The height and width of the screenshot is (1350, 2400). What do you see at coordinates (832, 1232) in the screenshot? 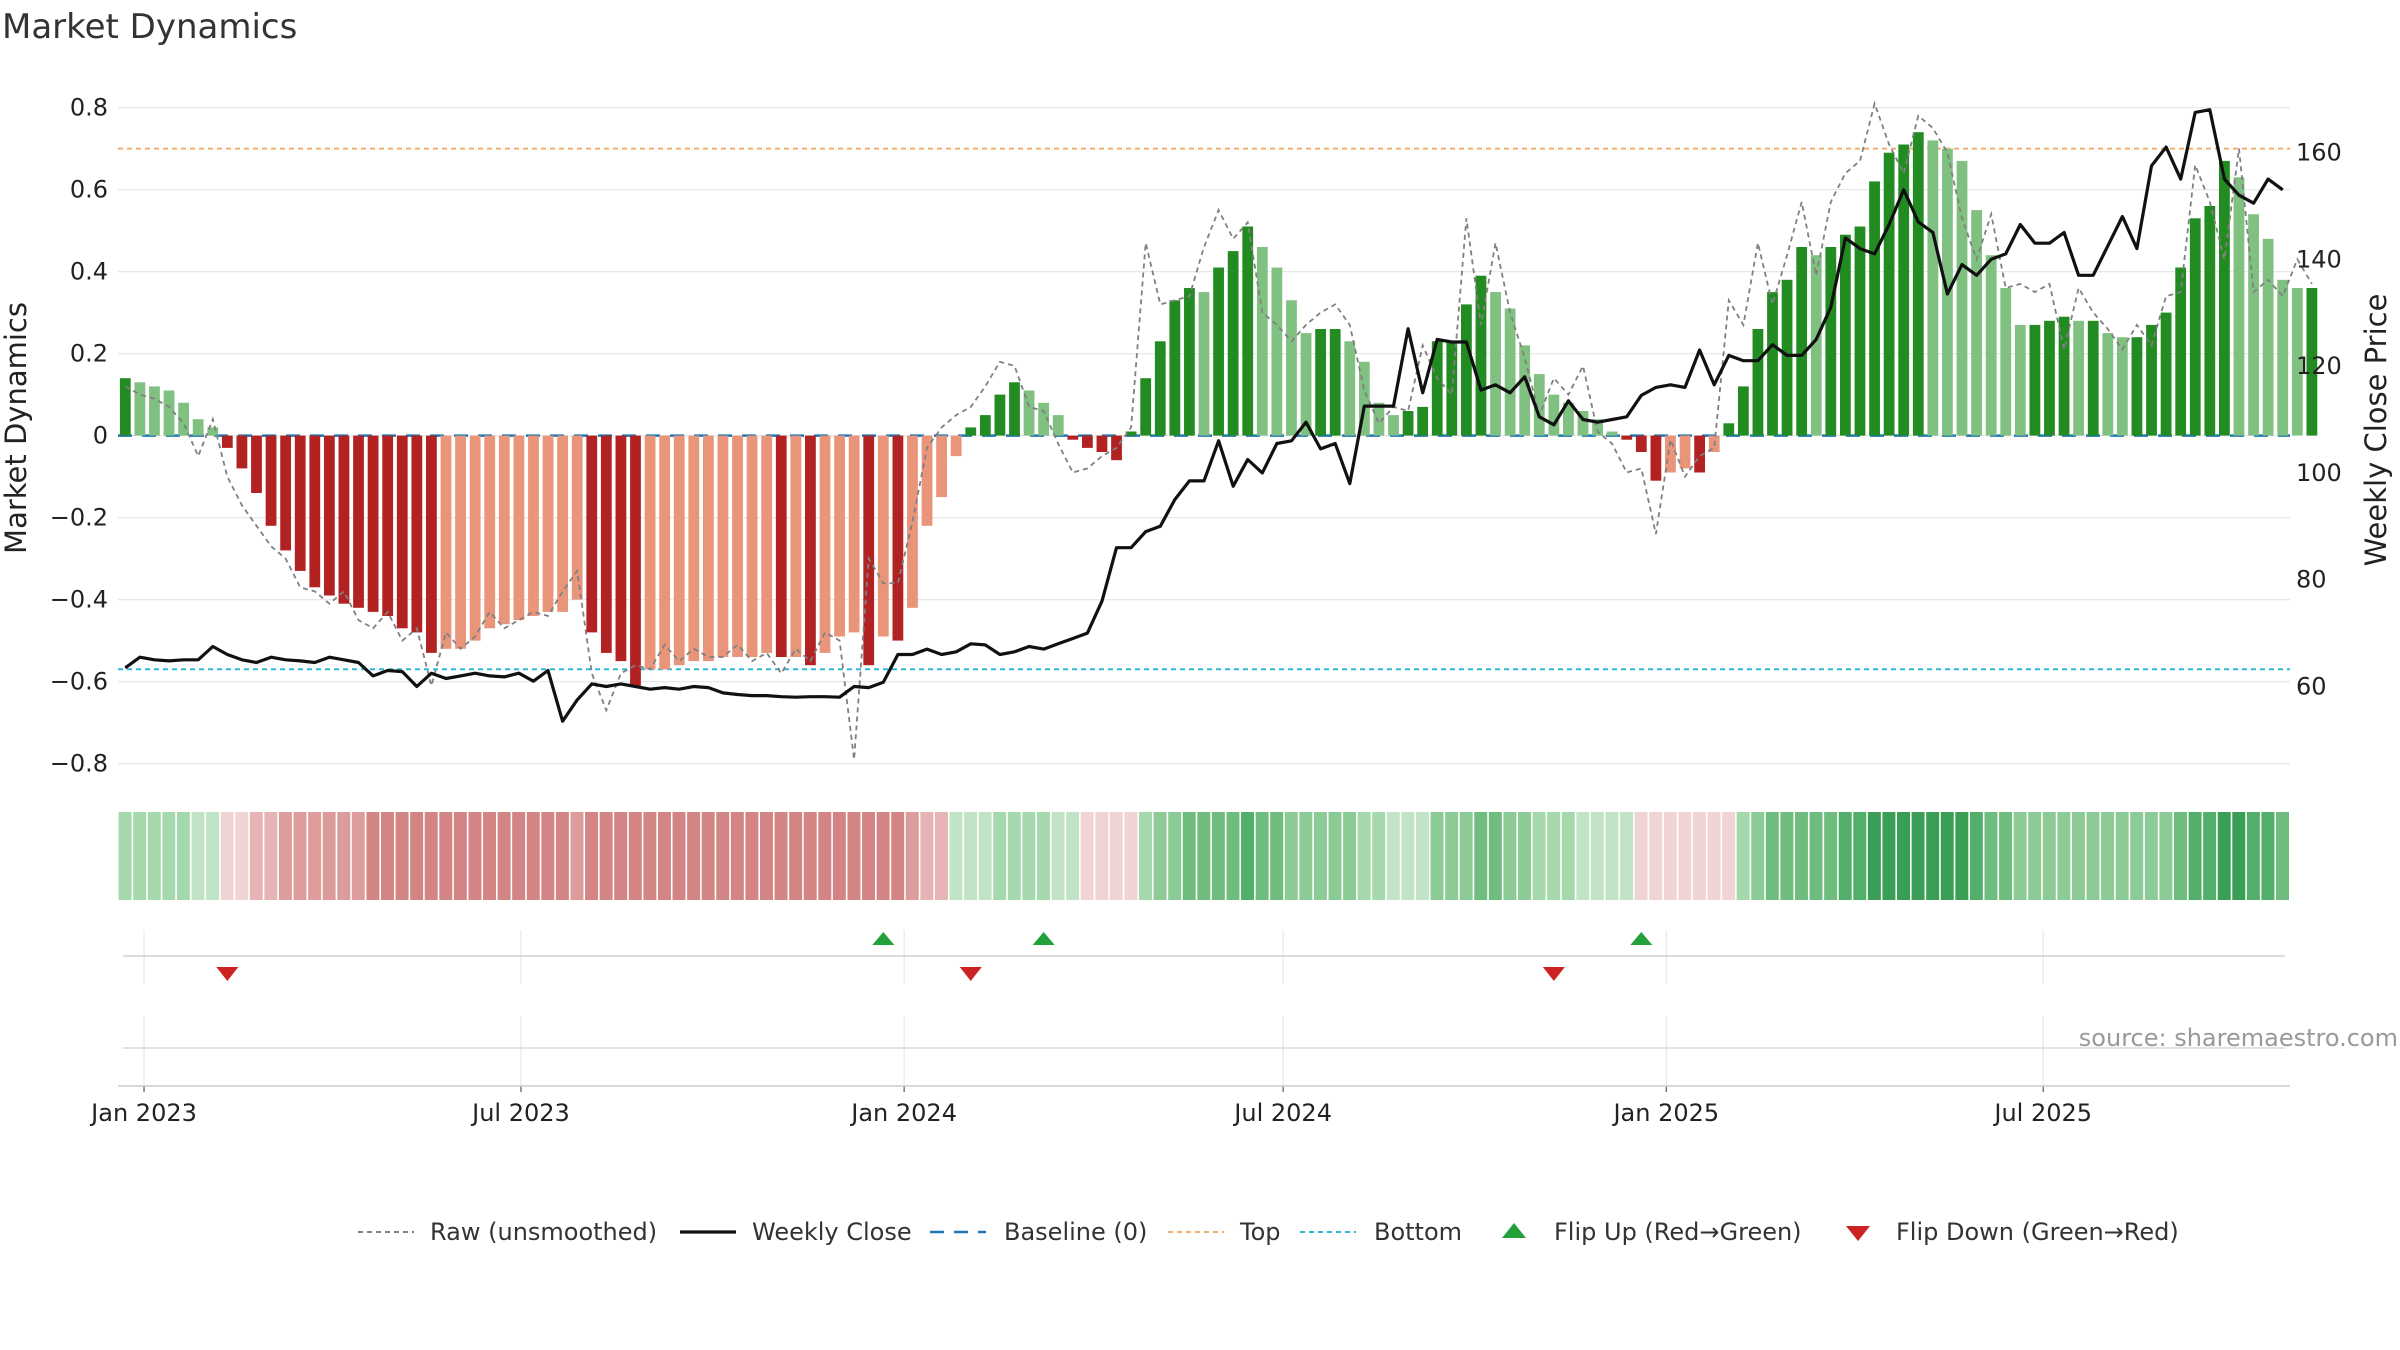
I see `legend-close-label: Weekly Close` at bounding box center [832, 1232].